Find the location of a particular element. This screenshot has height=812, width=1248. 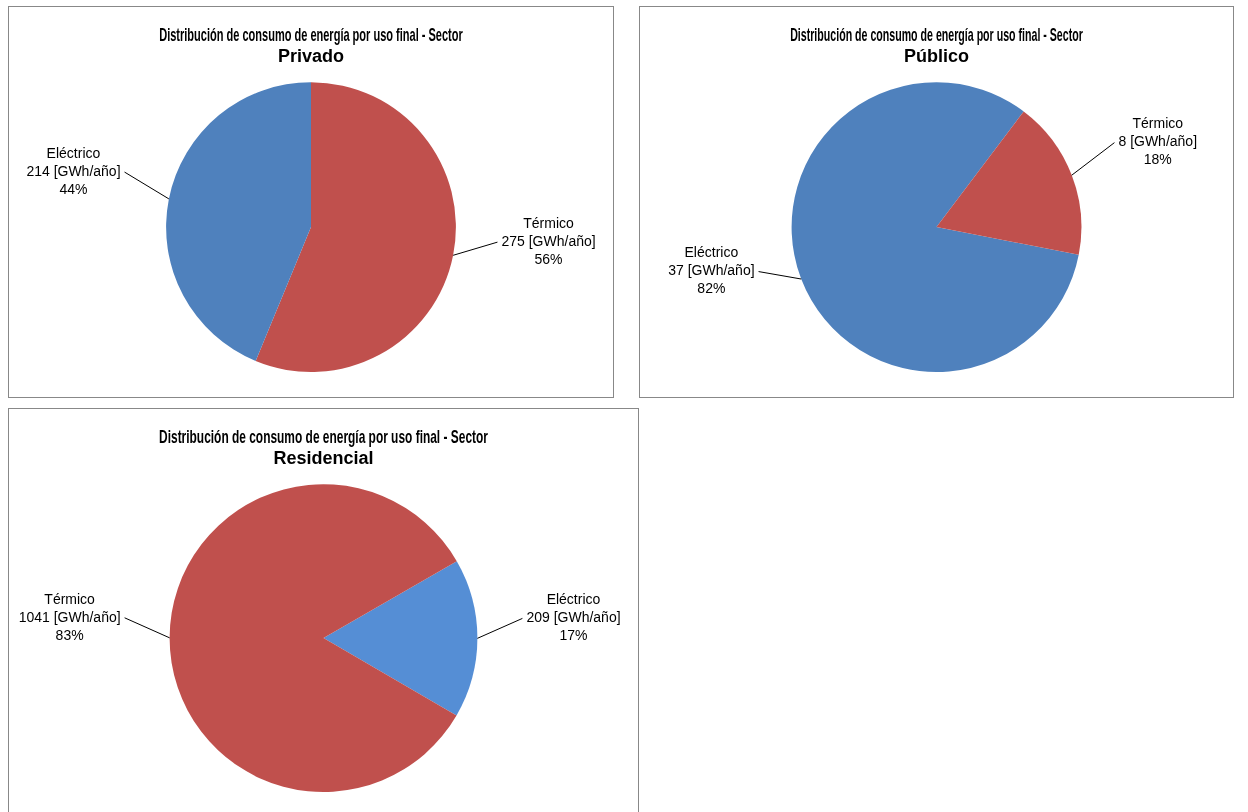

chart-title: Distribución de consumo de energía por uso final - Sector Residencial is located at coordinates (323, 447).